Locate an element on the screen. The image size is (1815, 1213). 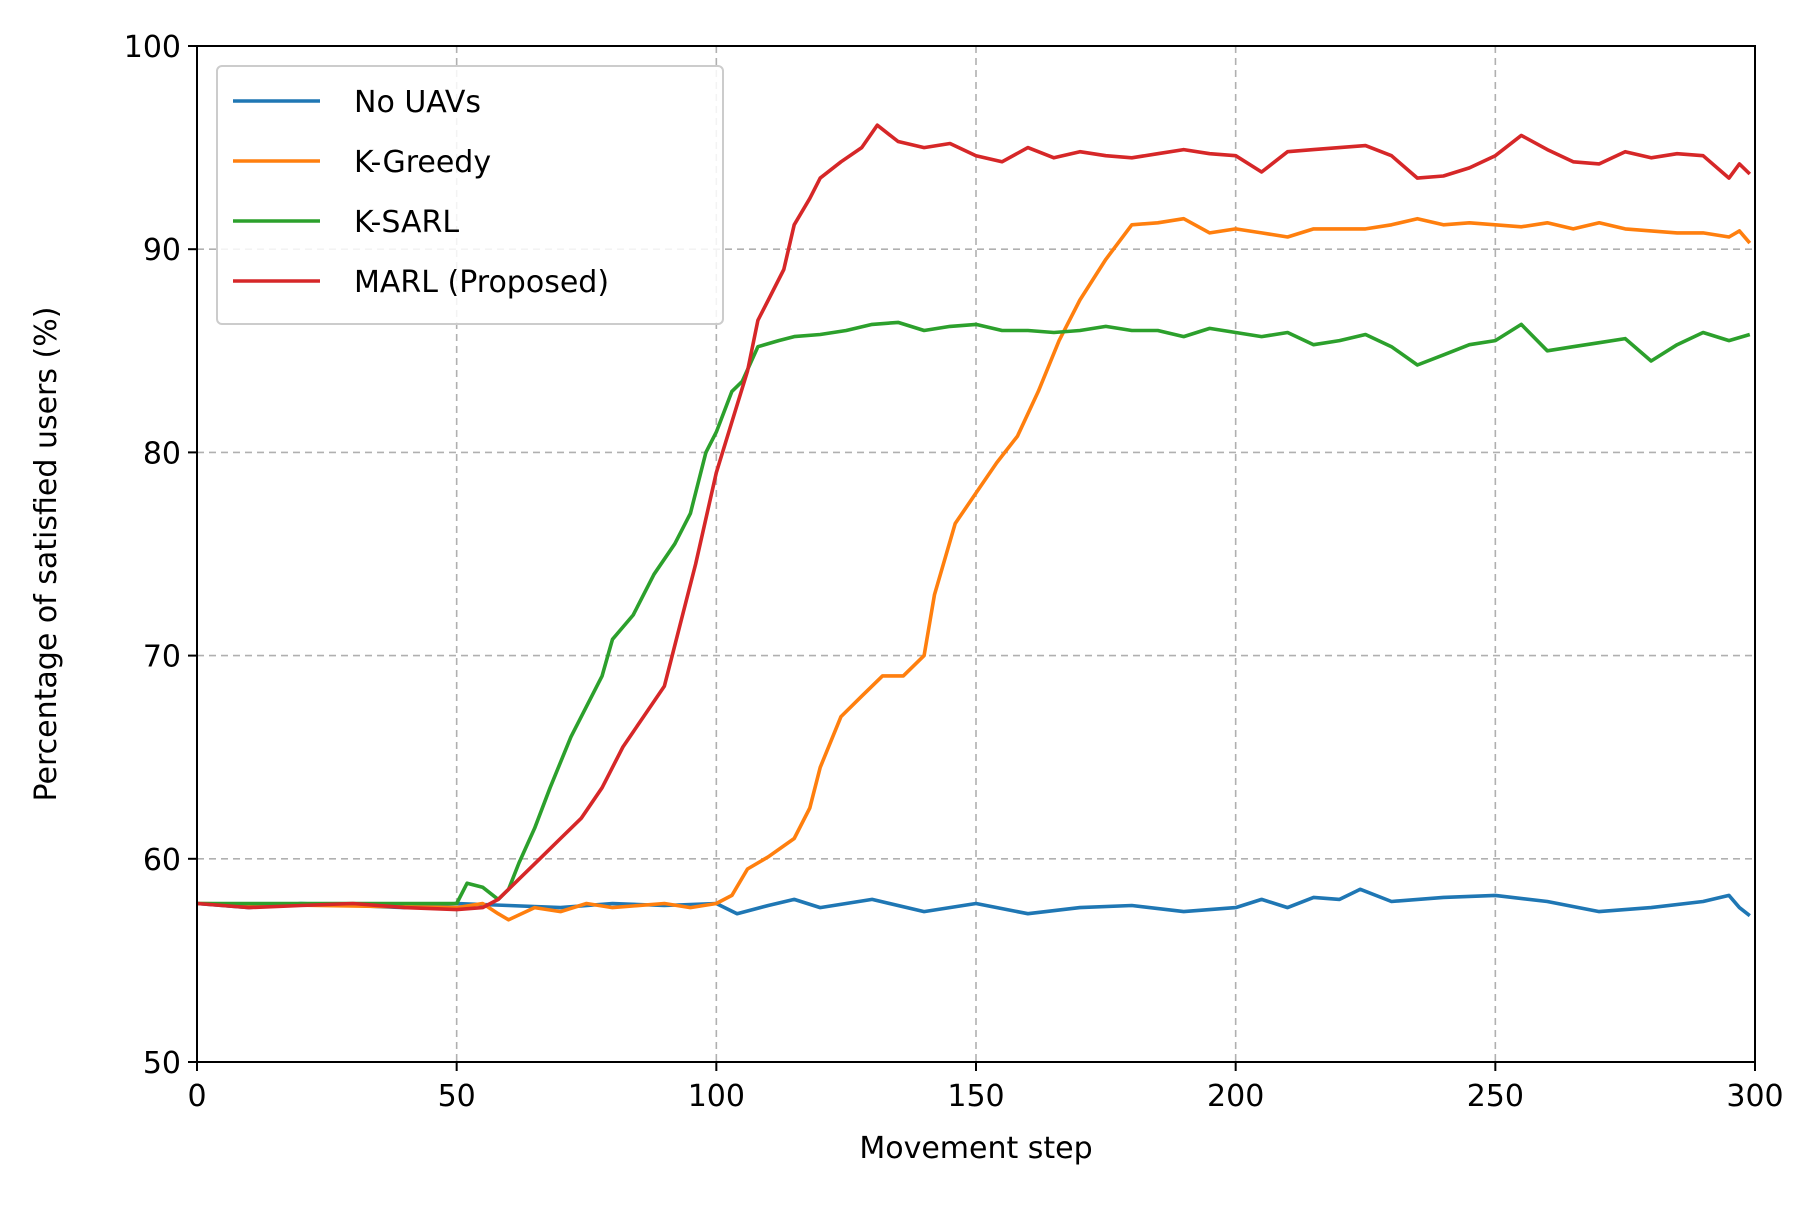
y-tick-label: 60 is located at coordinates (162, 860).